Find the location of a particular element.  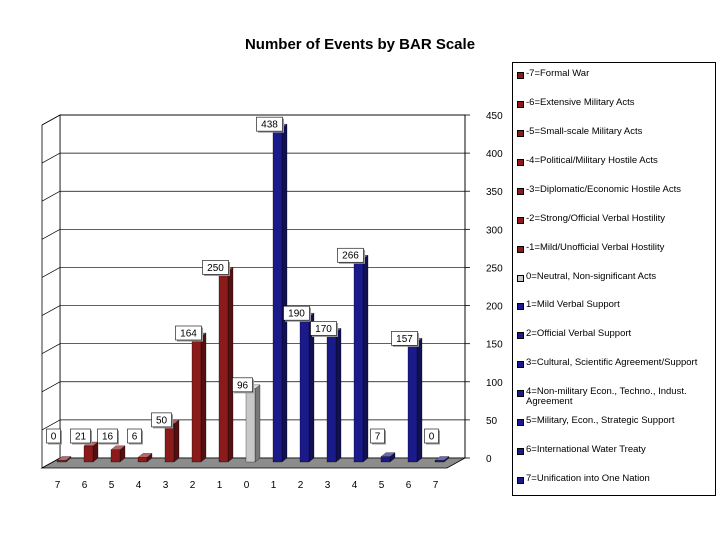

x-axis-ticks: 7 6 5 4 3 2 1 0 1 2 3 4 5 6 7 is located at coordinates (247, 485).